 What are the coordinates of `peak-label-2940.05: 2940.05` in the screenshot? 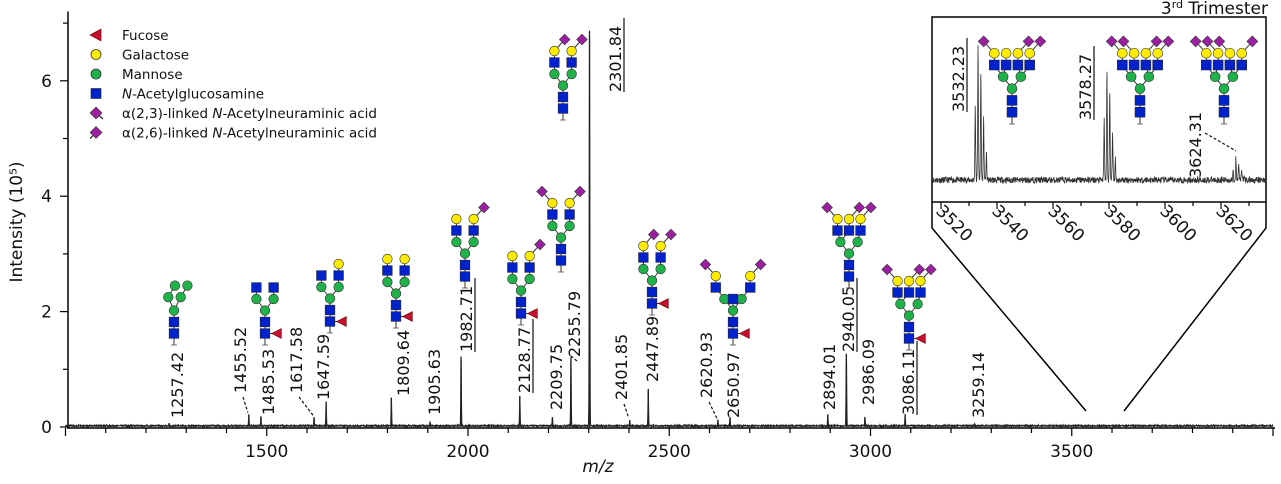 It's located at (848, 319).